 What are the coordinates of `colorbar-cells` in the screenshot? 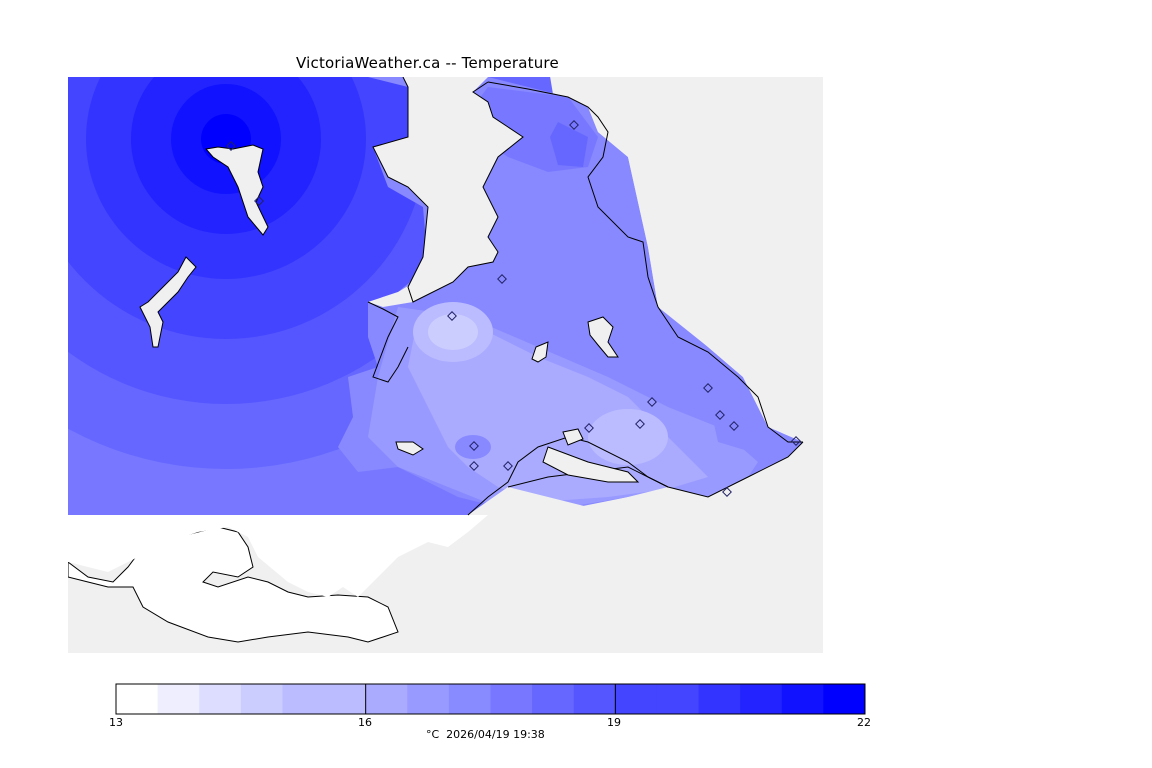 It's located at (490, 699).